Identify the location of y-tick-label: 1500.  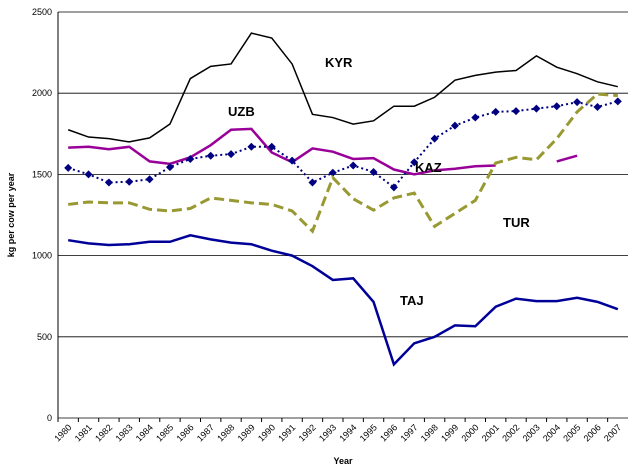
(42, 174).